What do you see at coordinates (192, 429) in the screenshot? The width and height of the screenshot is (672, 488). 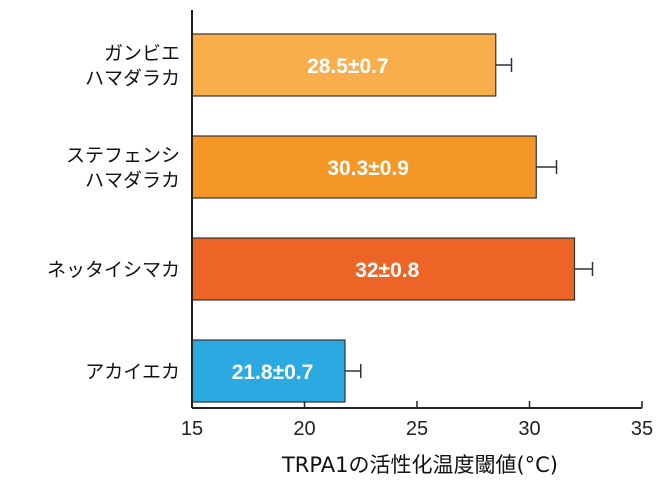 I see `x-tick-label: 15` at bounding box center [192, 429].